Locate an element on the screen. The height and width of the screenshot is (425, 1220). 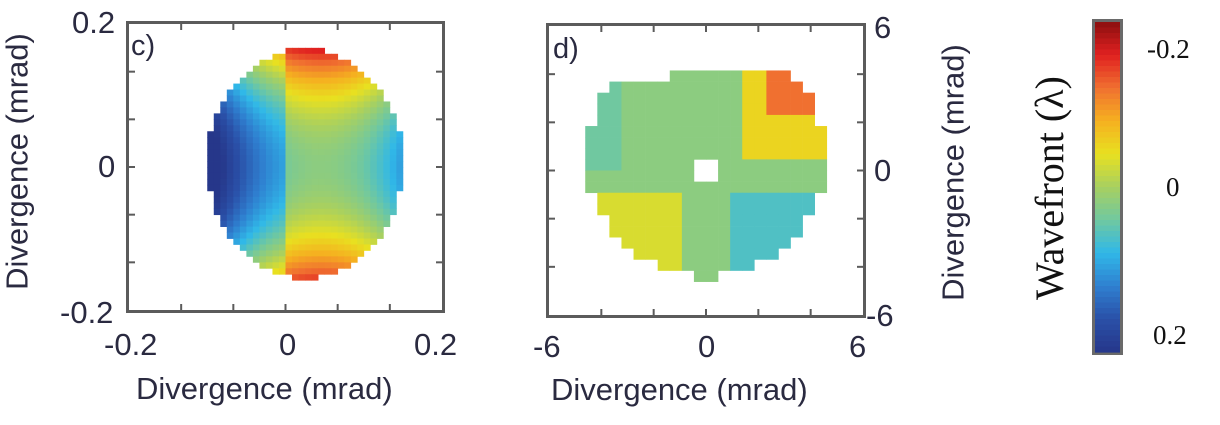
colorbar-tick-bottom: 0.2 is located at coordinates (1170, 335).